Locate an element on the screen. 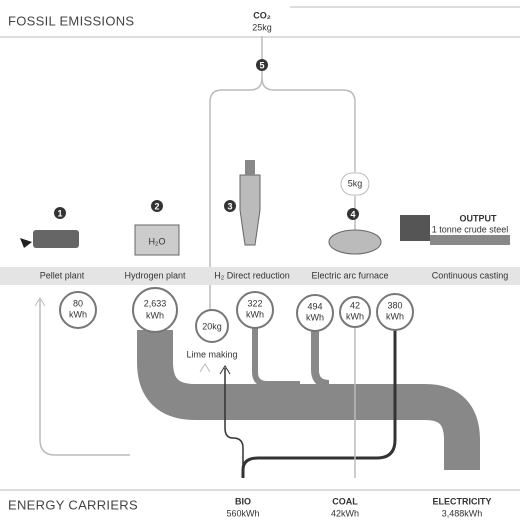 This screenshot has height=524, width=520. step-number: 3 is located at coordinates (229, 206).